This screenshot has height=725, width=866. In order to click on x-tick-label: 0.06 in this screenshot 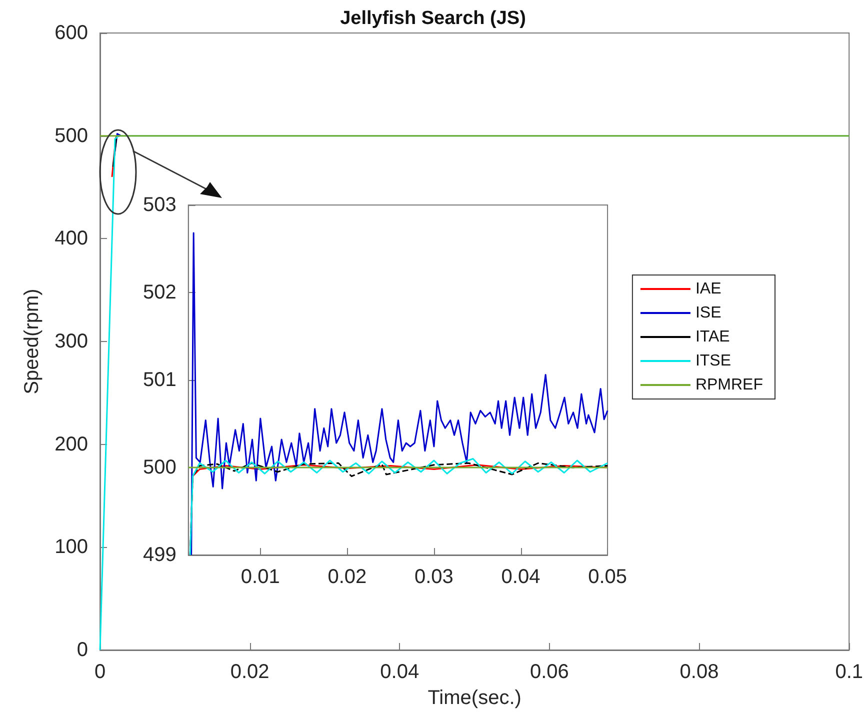, I will do `click(549, 672)`.